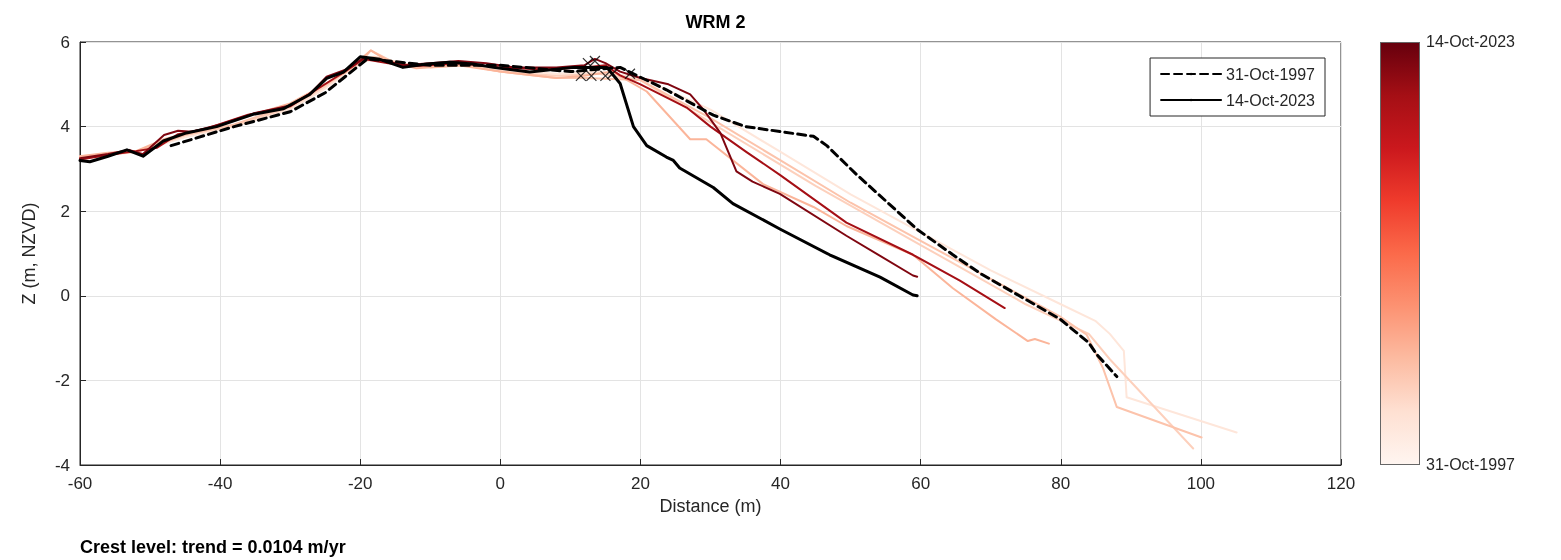  I want to click on x-tick-label: -60, so click(80, 483).